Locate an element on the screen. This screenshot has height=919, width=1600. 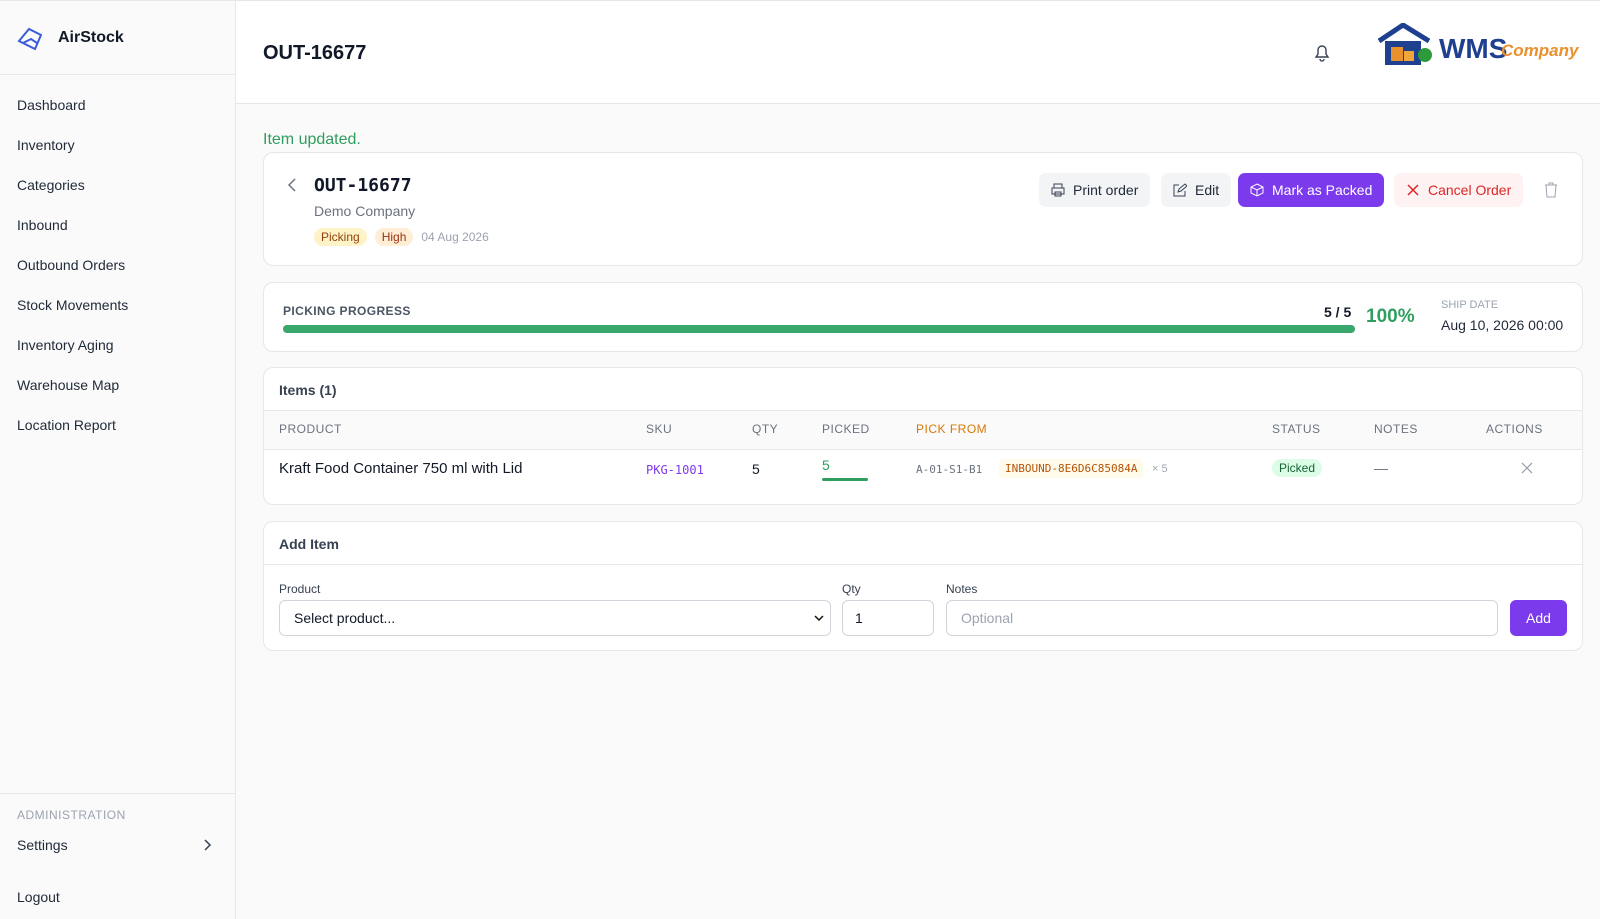
edit-button: Edit is located at coordinates (1196, 190).